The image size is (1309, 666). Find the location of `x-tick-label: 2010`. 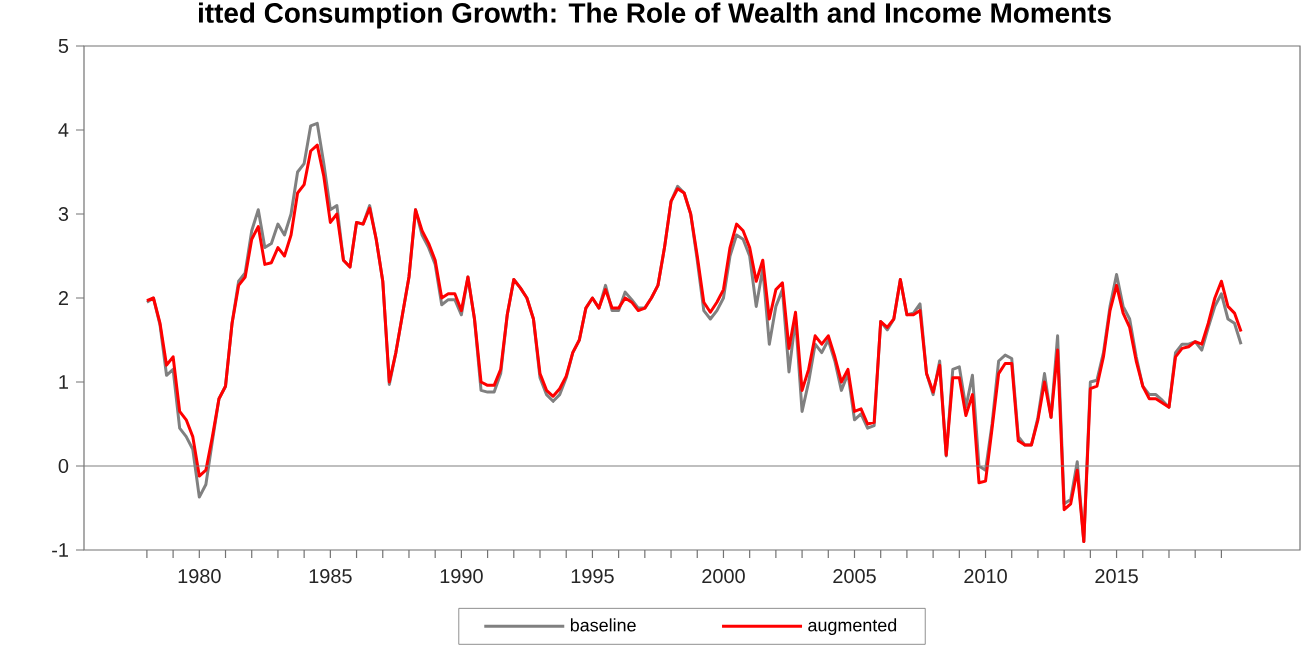

x-tick-label: 2010 is located at coordinates (985, 576).